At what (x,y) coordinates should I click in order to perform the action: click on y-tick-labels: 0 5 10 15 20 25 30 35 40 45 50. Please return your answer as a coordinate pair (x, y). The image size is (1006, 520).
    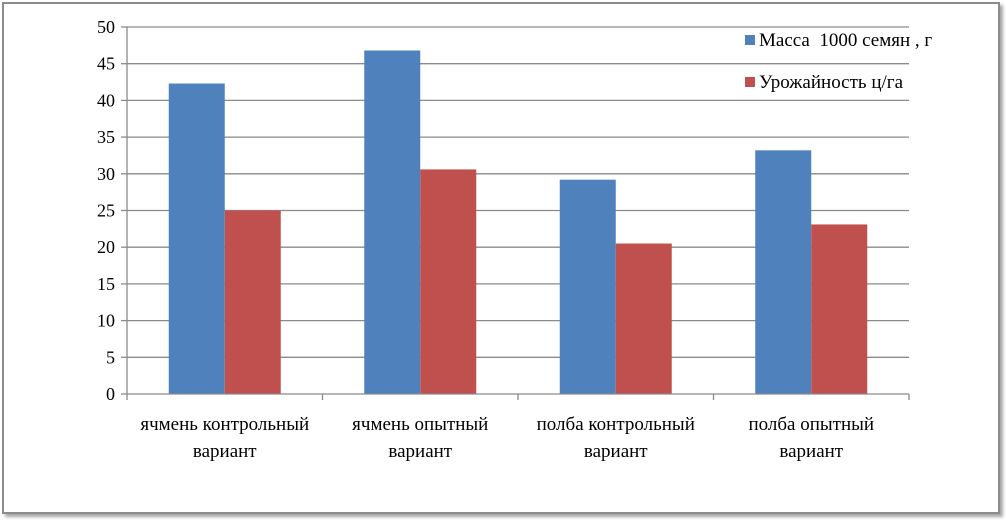
    Looking at the image, I should click on (106, 210).